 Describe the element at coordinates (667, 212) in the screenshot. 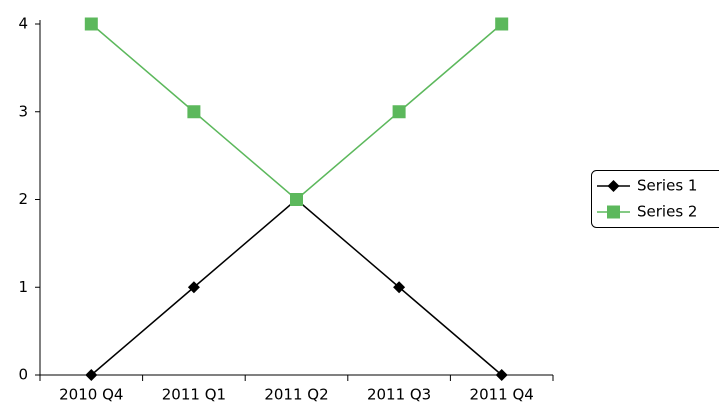

I see `legend-label: Series 2` at that location.